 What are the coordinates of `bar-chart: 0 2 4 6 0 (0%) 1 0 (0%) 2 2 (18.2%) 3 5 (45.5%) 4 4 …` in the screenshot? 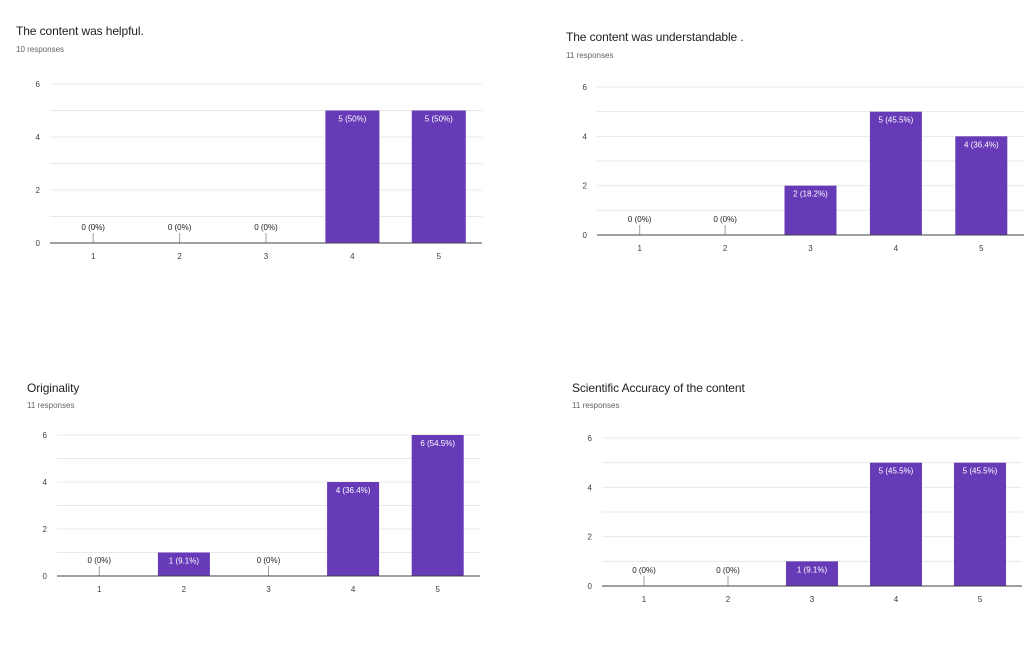 It's located at (803, 168).